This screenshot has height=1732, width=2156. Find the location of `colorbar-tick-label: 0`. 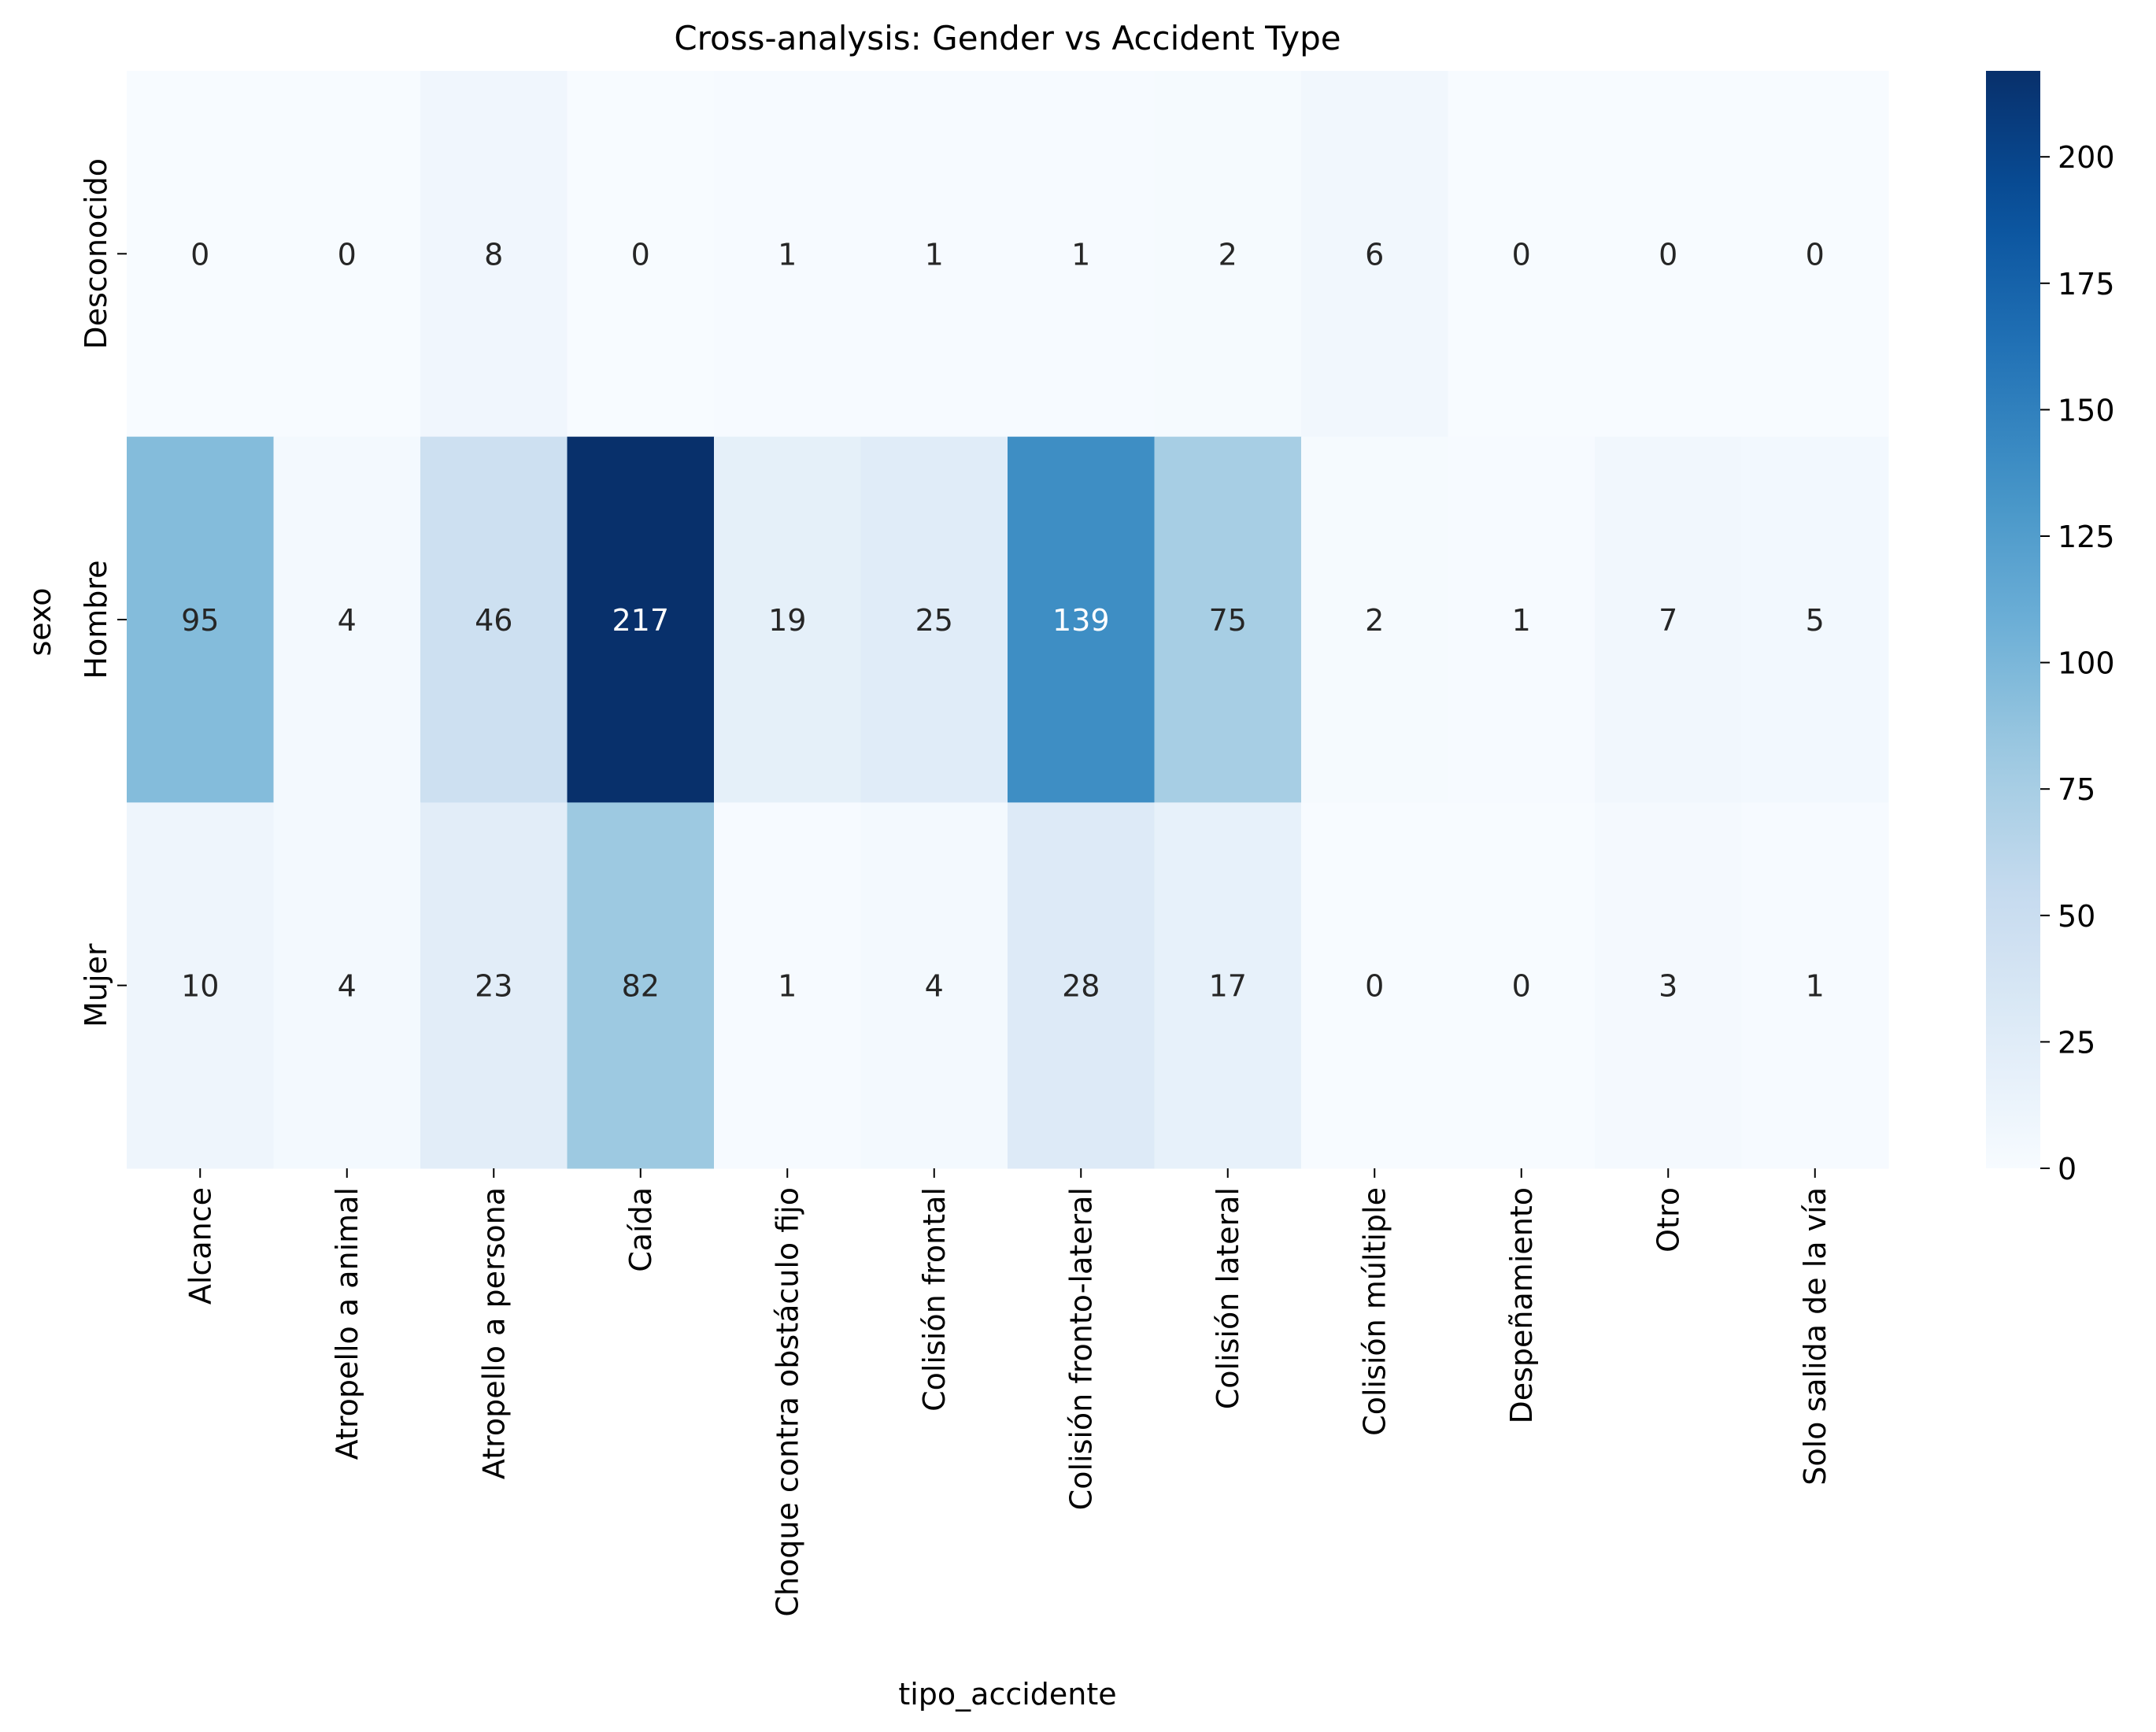

colorbar-tick-label: 0 is located at coordinates (2067, 1169).